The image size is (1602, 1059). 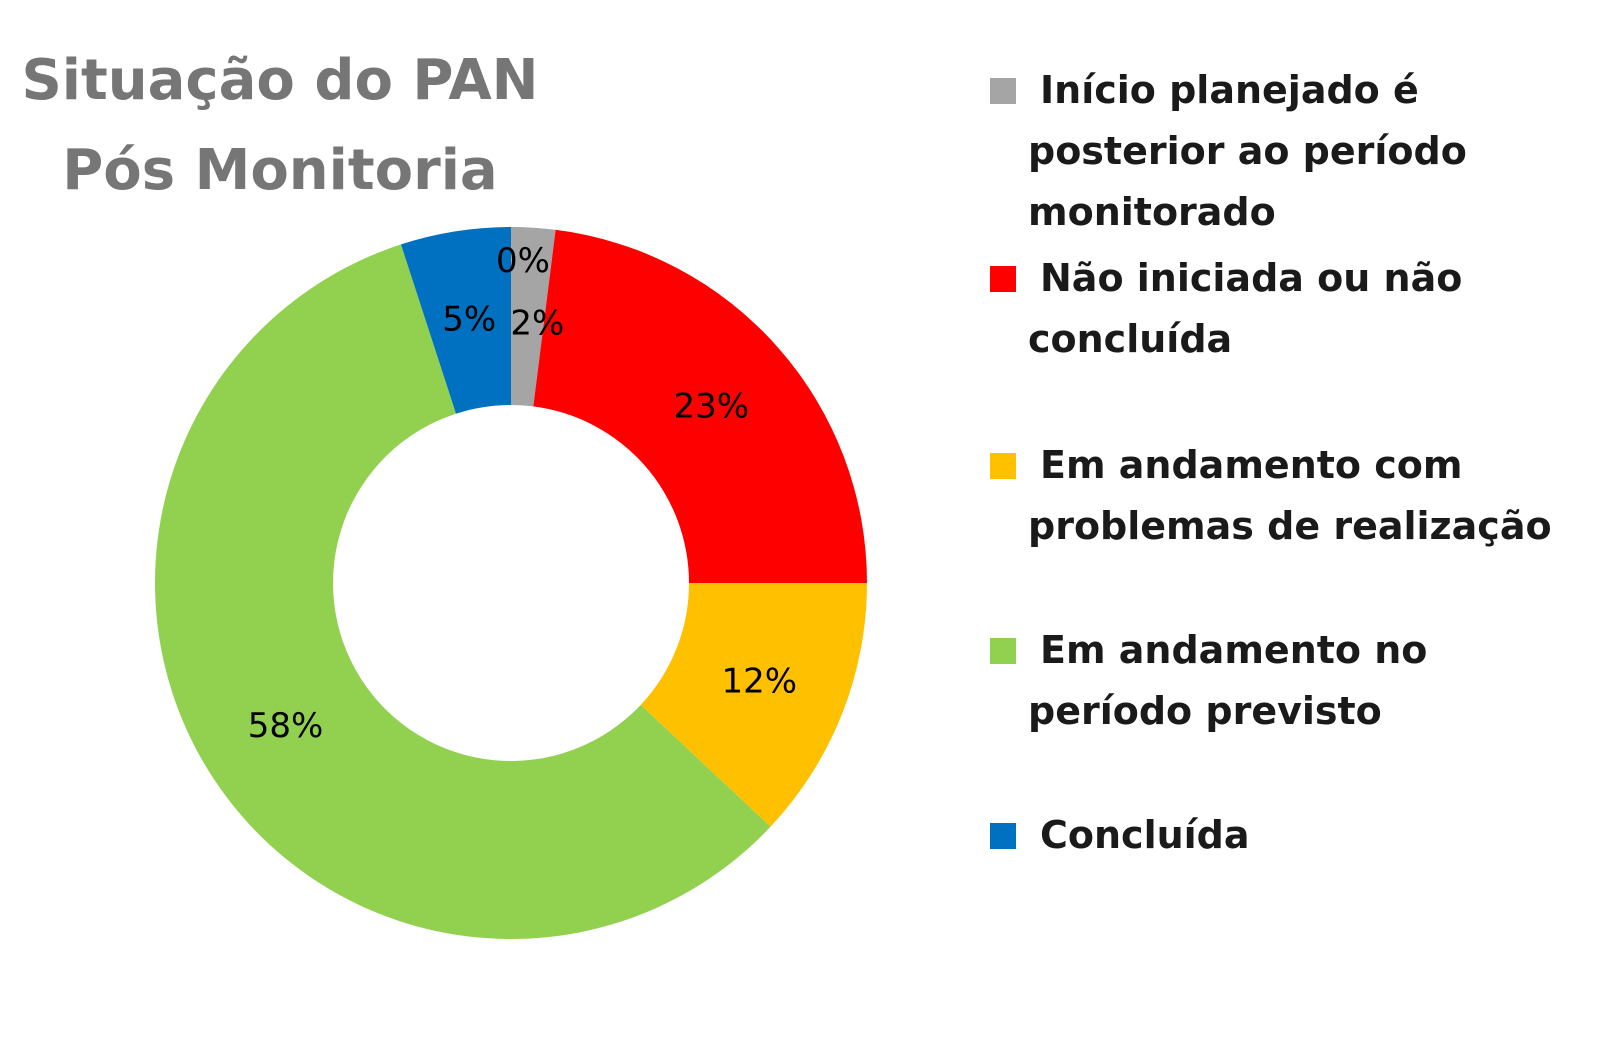 I want to click on legend-label-3-line-2: problemas de realização, so click(x=1290, y=526).